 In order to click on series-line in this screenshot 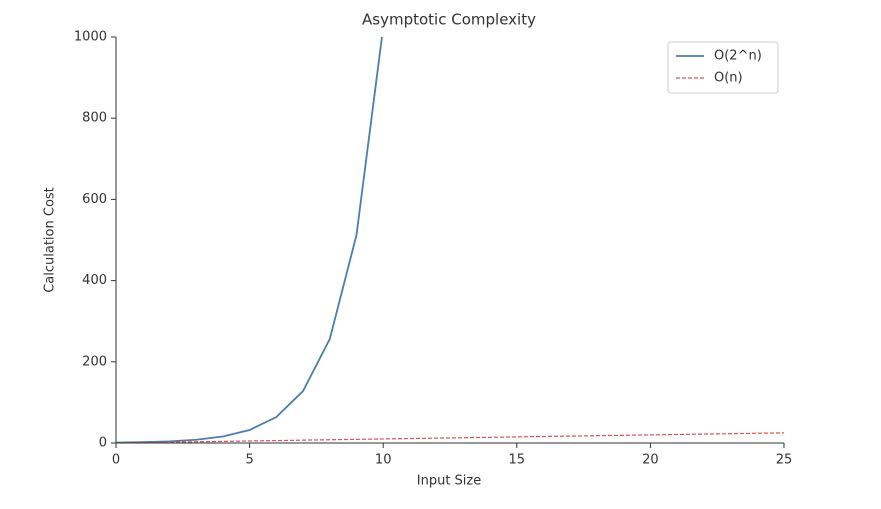, I will do `click(450, 437)`.